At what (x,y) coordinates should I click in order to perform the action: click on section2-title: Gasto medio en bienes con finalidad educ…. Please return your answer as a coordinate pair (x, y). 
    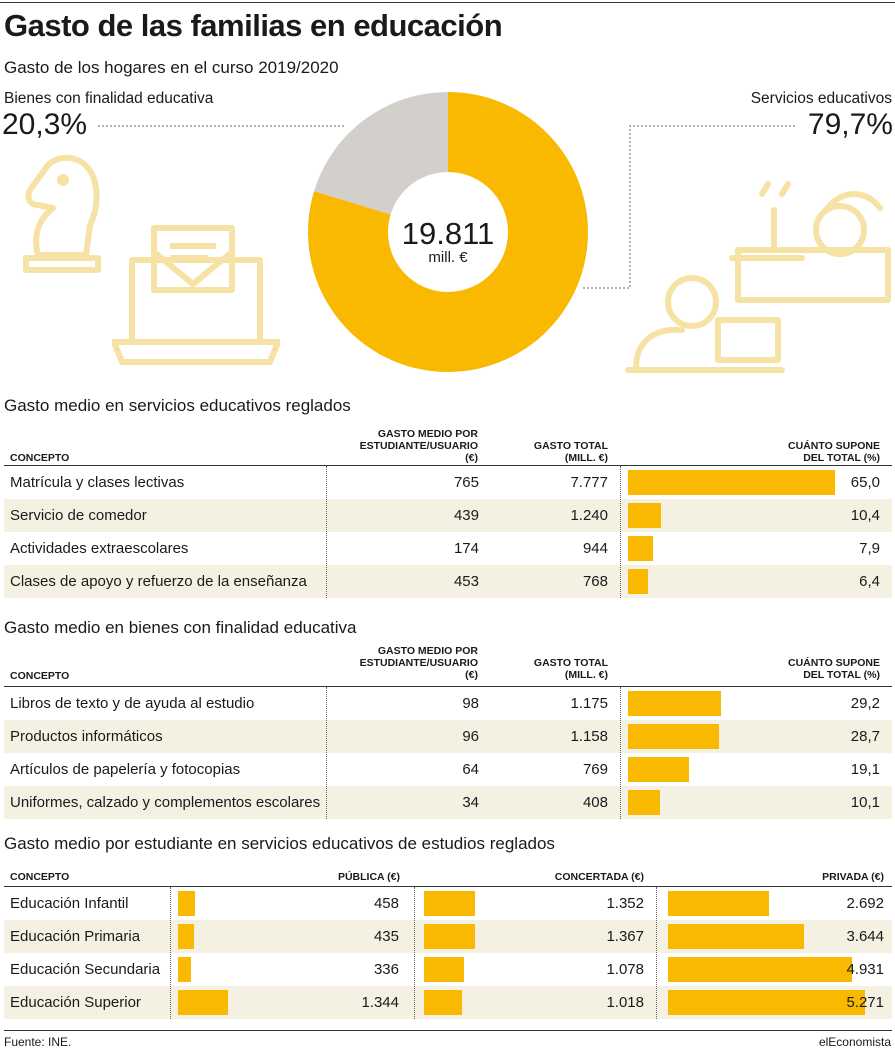
    Looking at the image, I should click on (180, 627).